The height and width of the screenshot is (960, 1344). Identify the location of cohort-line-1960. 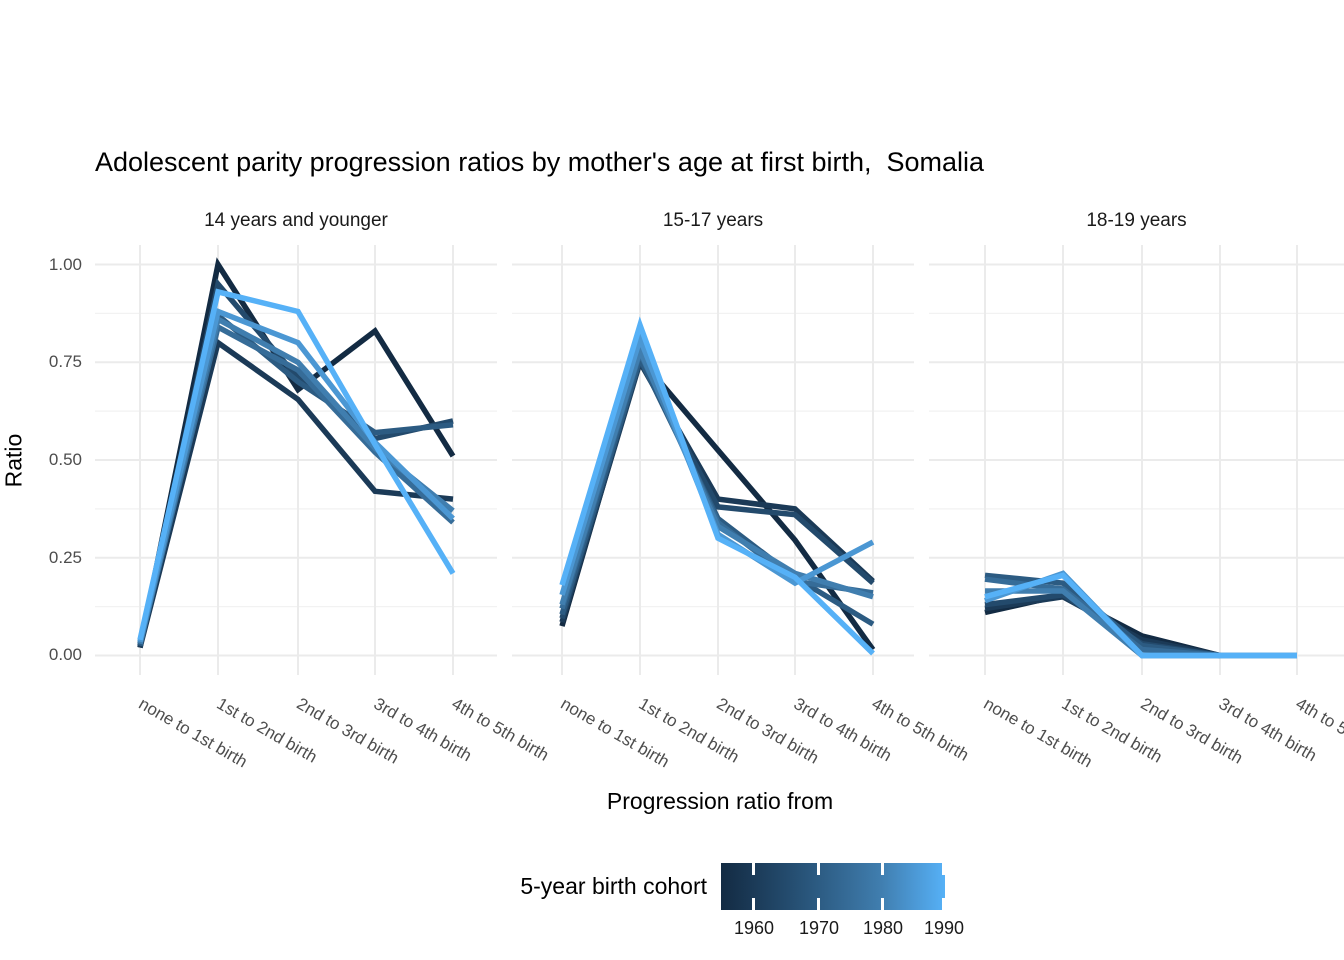
(295, 493).